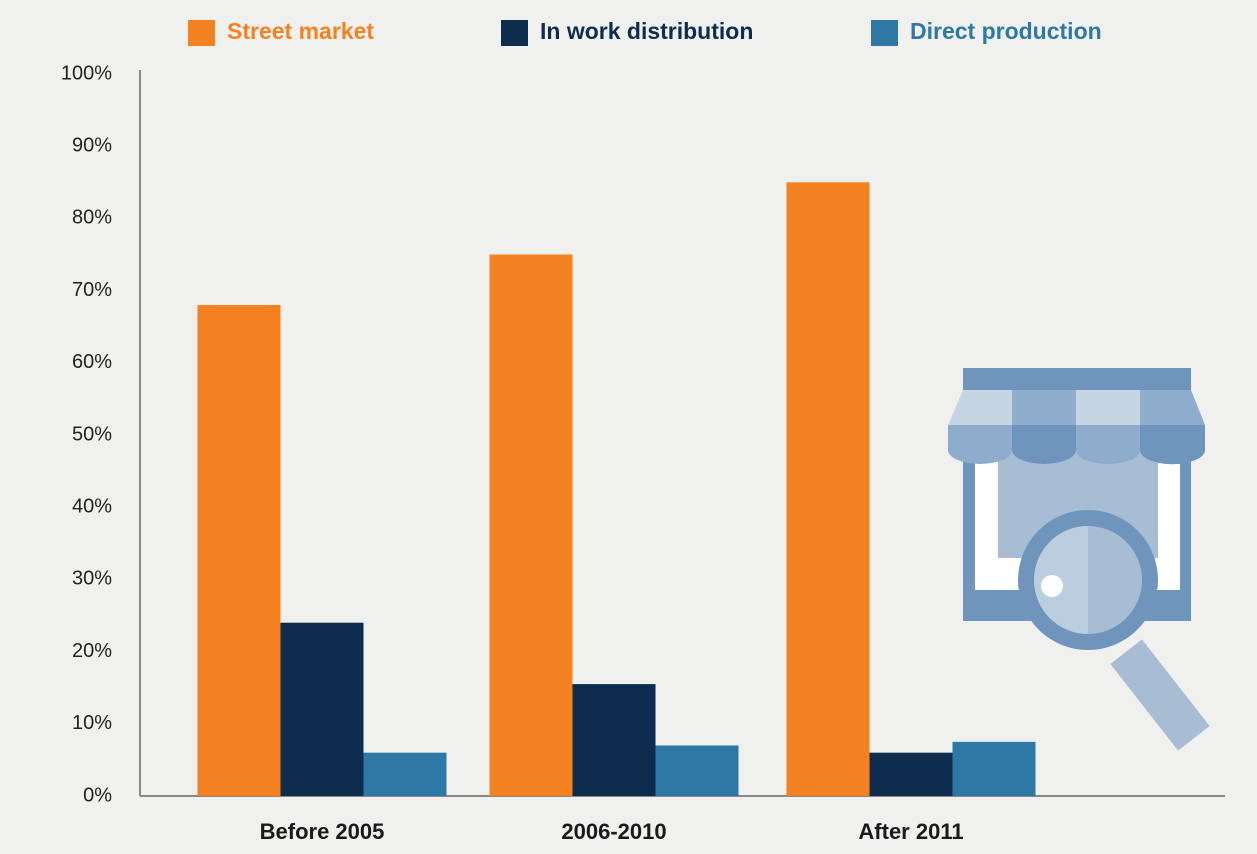 Image resolution: width=1257 pixels, height=854 pixels. Describe the element at coordinates (92, 579) in the screenshot. I see `y-tick-label: 30%` at that location.